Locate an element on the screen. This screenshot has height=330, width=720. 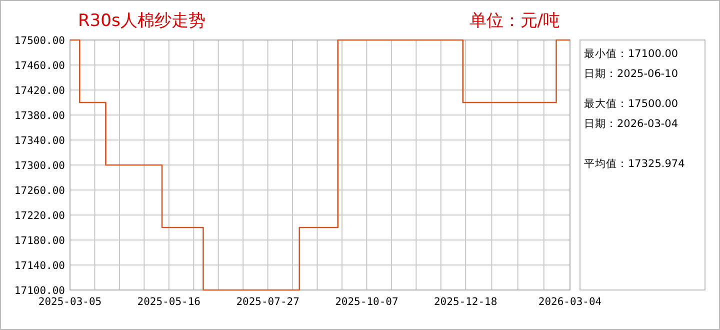
y-tick-label: 17340.00 is located at coordinates (39, 141).